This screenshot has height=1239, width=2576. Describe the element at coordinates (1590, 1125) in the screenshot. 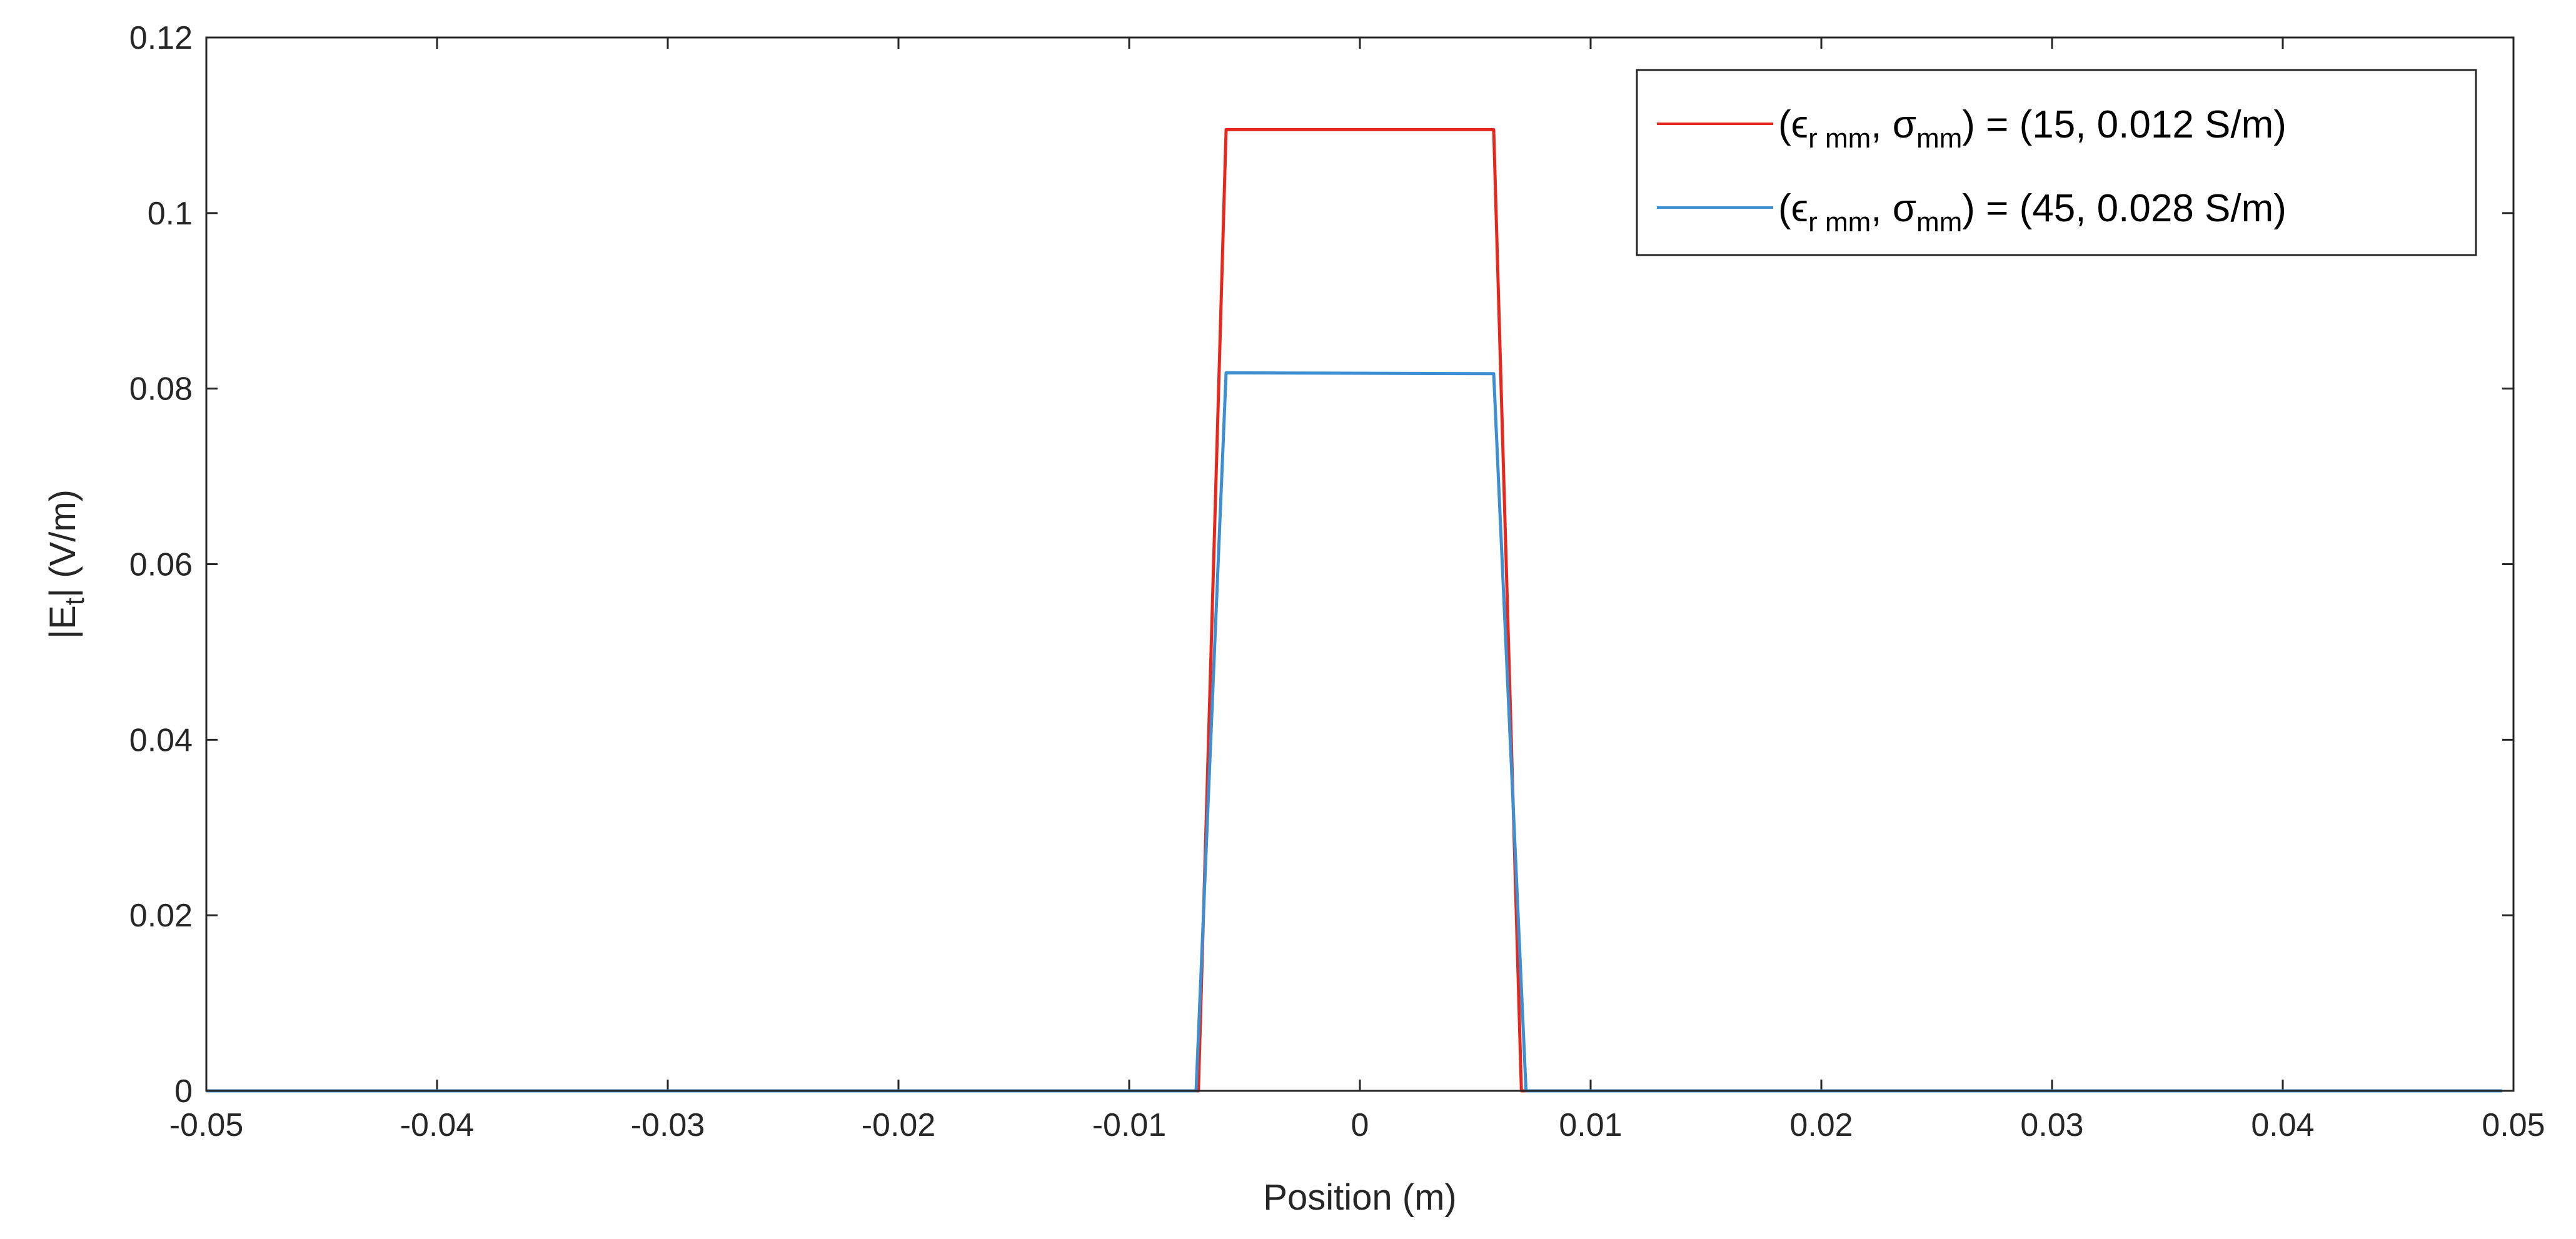

I see `x-tick-label: 0.01` at that location.